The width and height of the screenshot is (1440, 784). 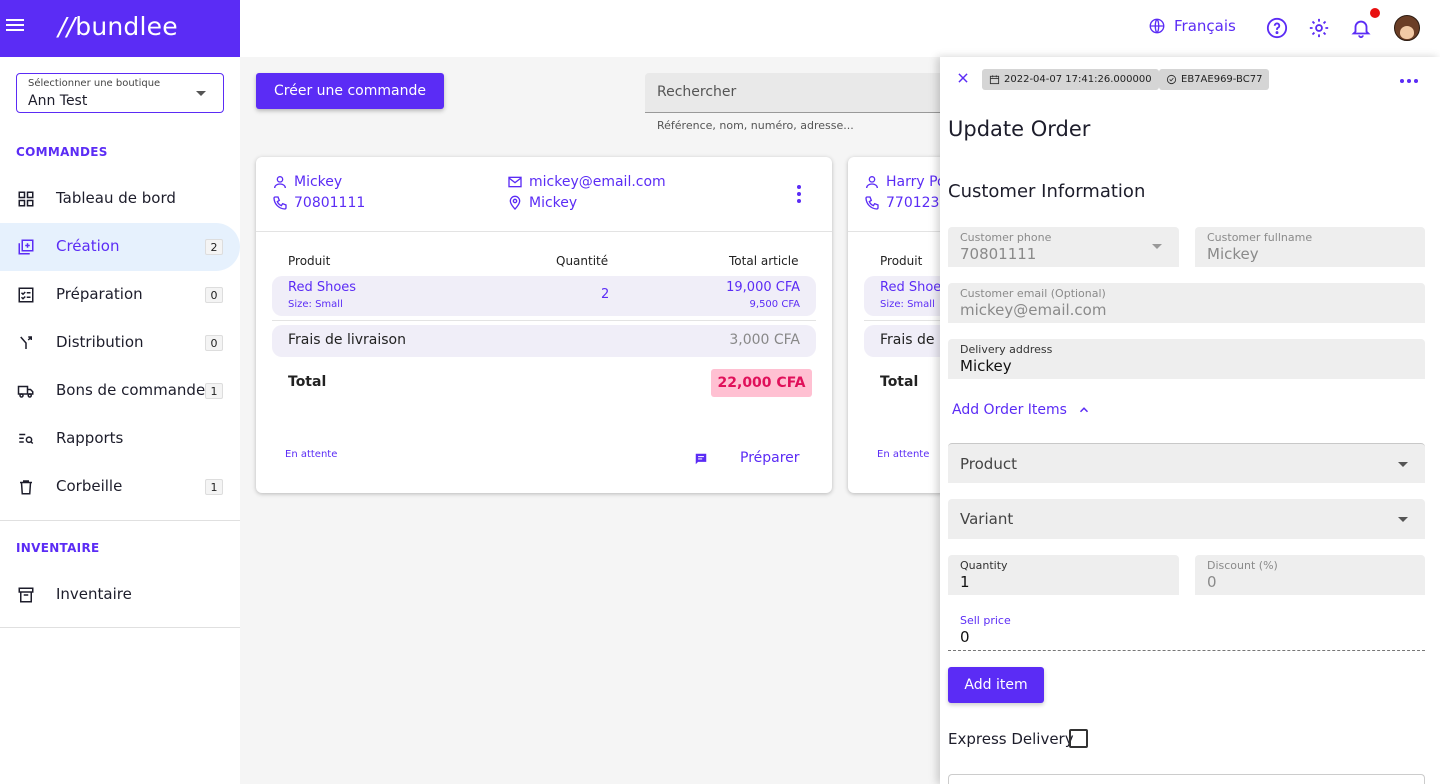 What do you see at coordinates (799, 195) in the screenshot?
I see `more-vert-icon` at bounding box center [799, 195].